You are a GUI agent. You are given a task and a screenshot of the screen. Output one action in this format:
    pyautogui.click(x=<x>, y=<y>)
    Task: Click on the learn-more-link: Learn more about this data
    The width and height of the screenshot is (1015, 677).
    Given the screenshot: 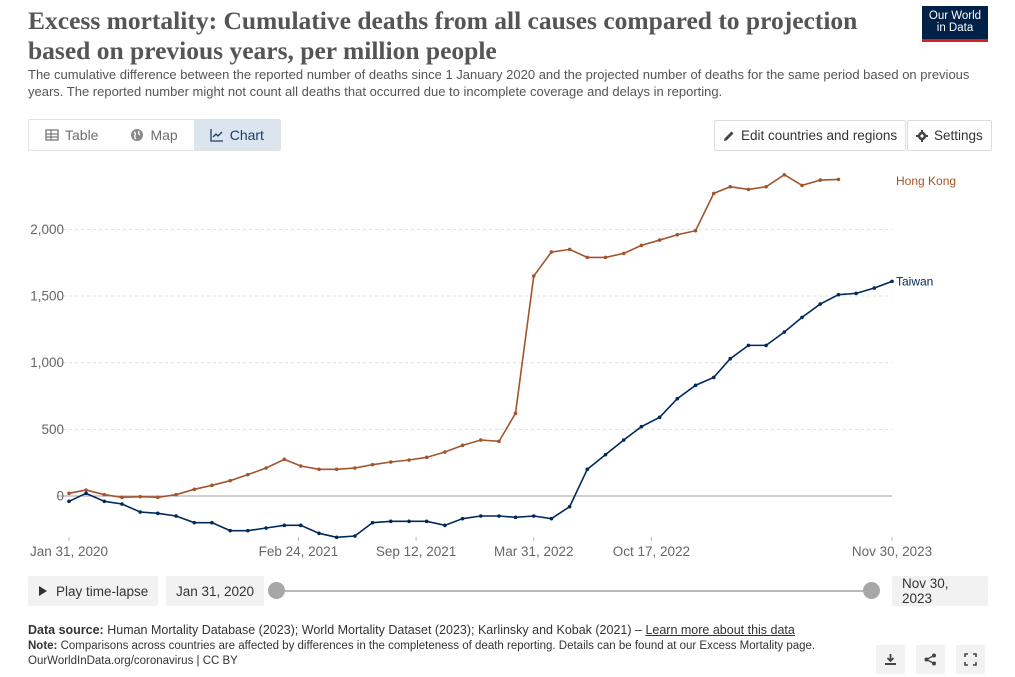 What is the action you would take?
    pyautogui.click(x=720, y=630)
    